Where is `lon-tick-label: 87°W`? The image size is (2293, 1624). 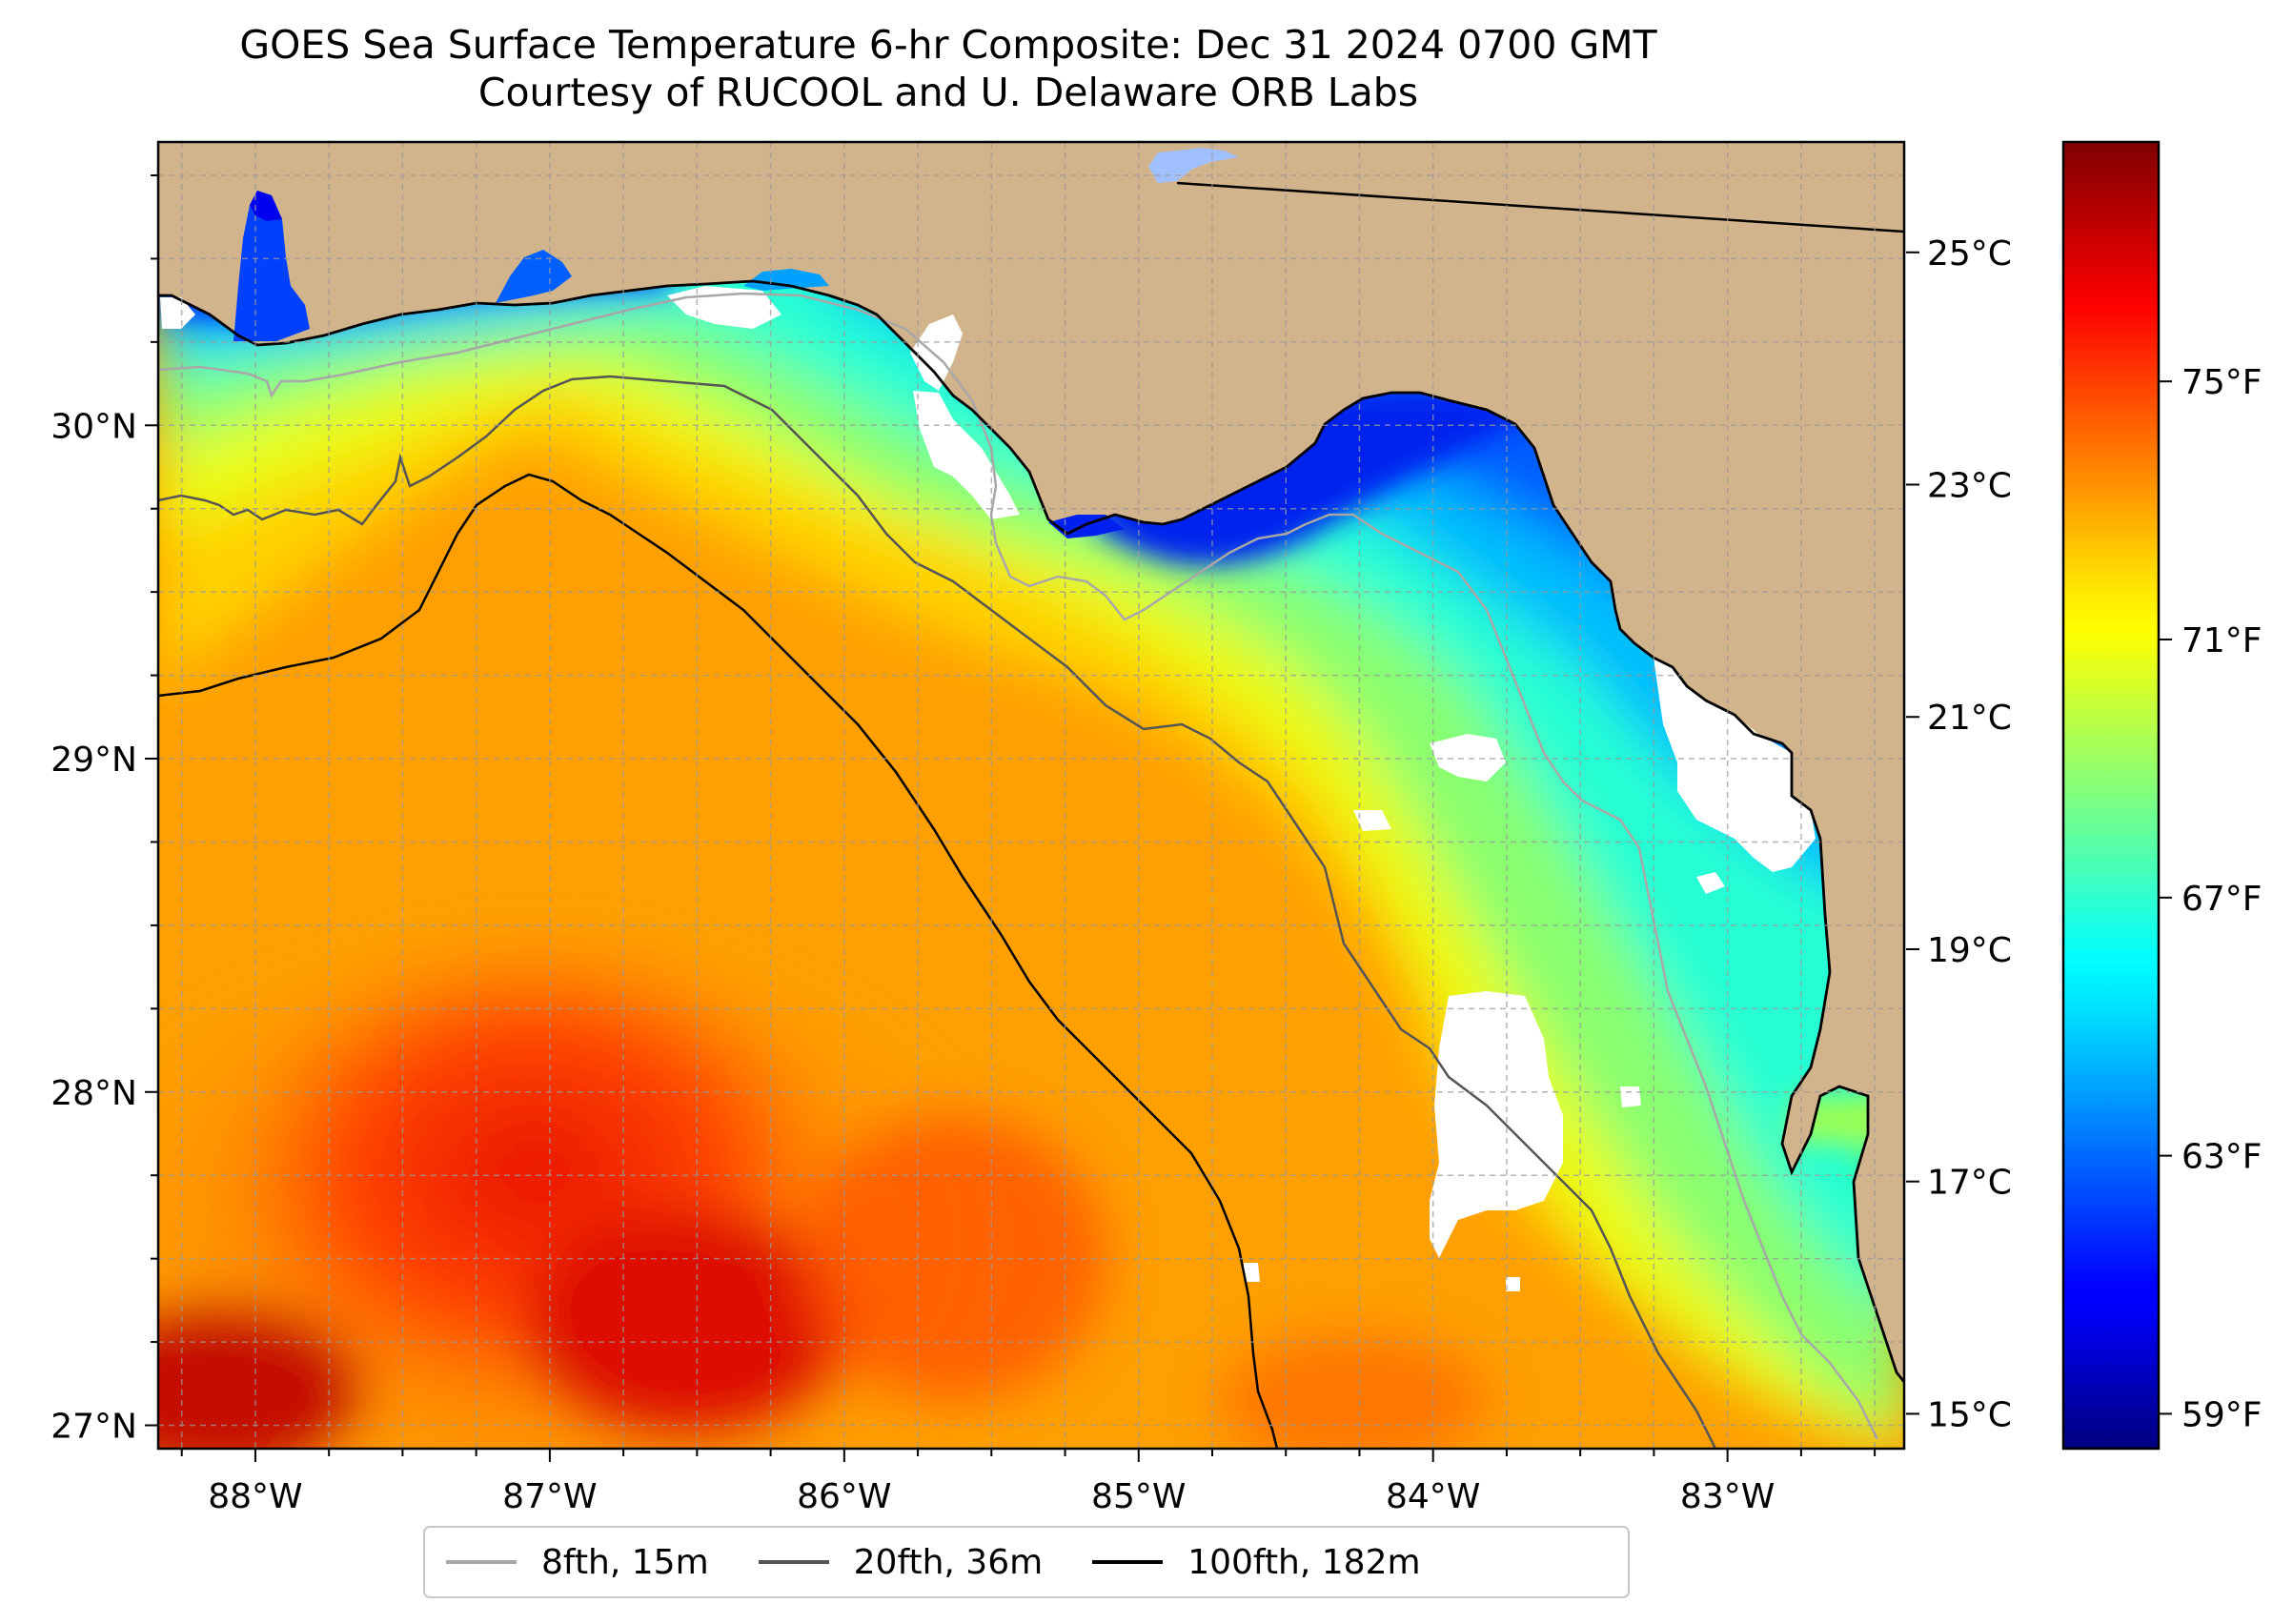
lon-tick-label: 87°W is located at coordinates (549, 1496).